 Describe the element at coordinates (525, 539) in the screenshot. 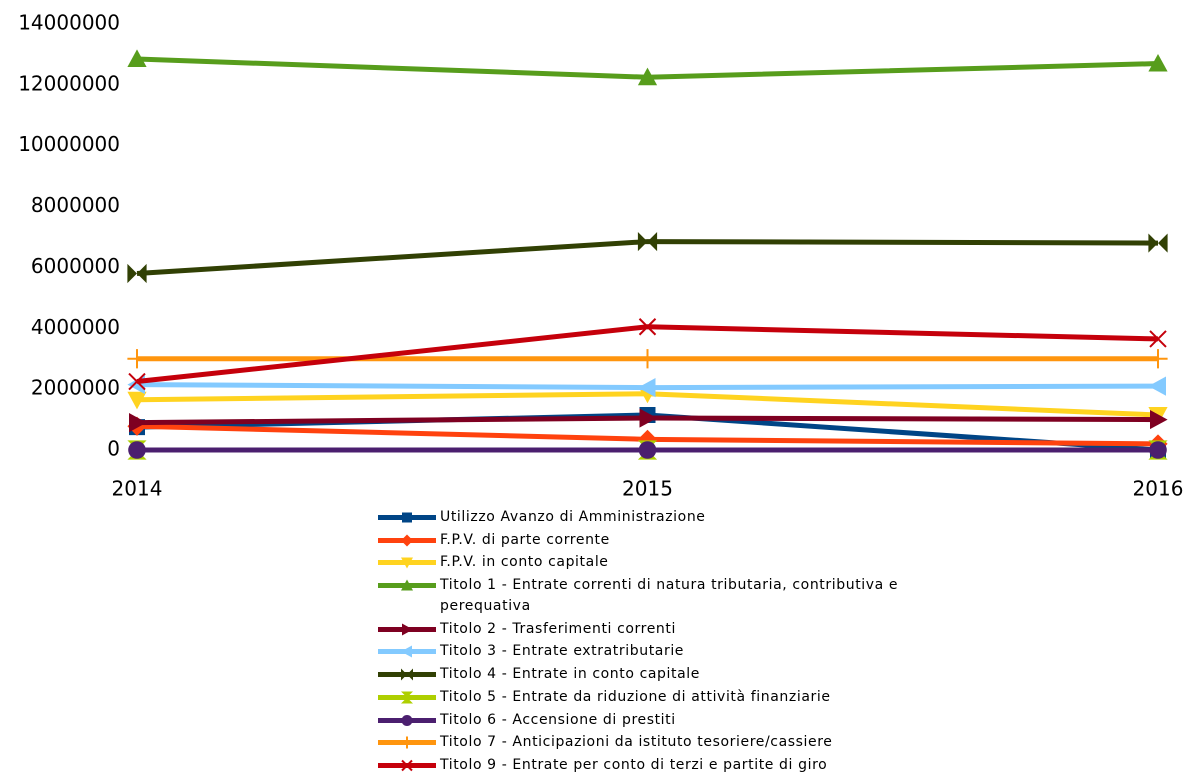

I see `legend-label: F.P.V. di parte corrente` at that location.